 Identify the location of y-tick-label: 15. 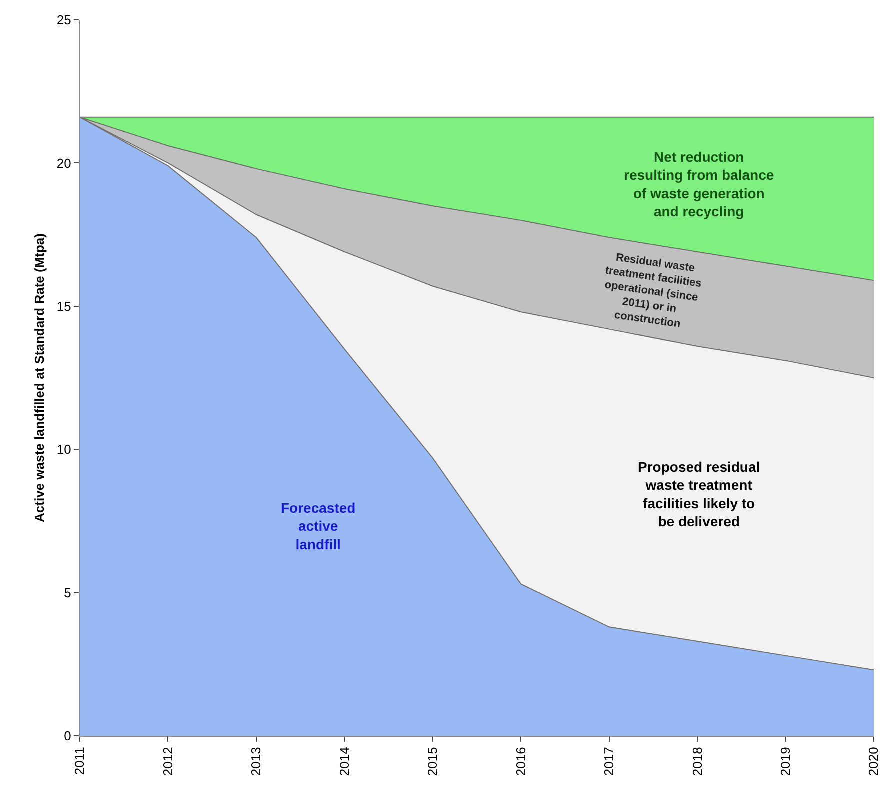
(64, 306).